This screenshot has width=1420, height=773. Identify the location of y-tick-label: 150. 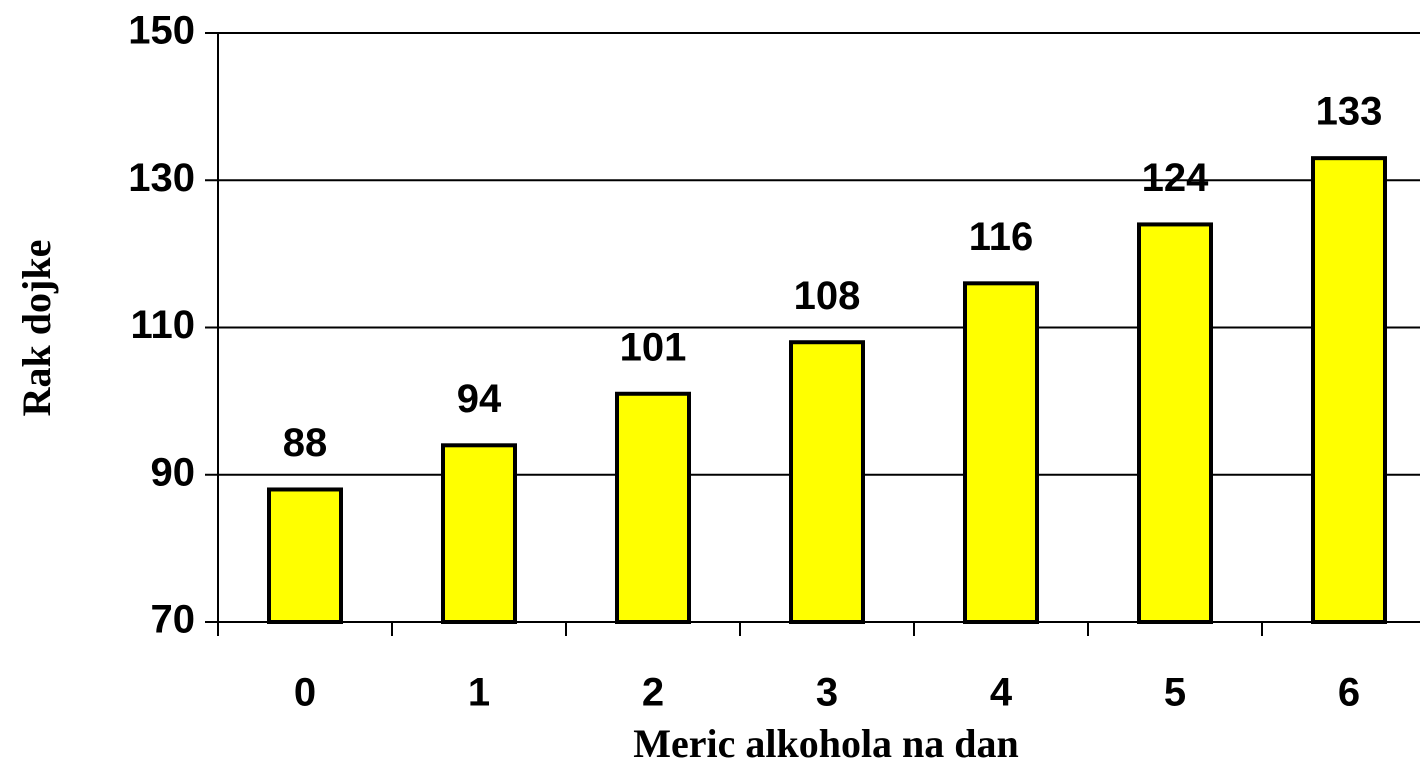
(161, 31).